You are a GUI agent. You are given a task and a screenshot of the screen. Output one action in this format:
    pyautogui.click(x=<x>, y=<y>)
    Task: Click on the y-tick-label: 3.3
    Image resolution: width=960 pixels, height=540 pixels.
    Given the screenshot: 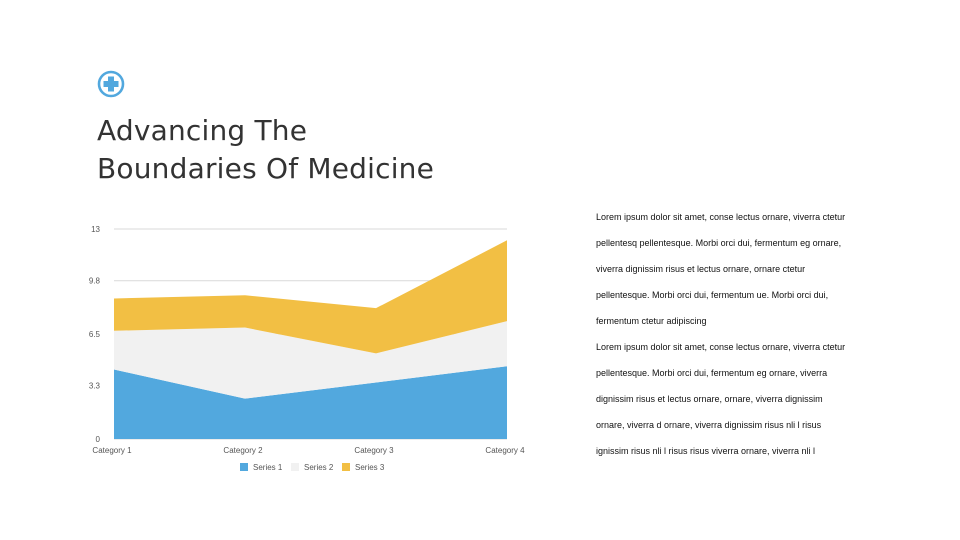 What is the action you would take?
    pyautogui.click(x=95, y=386)
    